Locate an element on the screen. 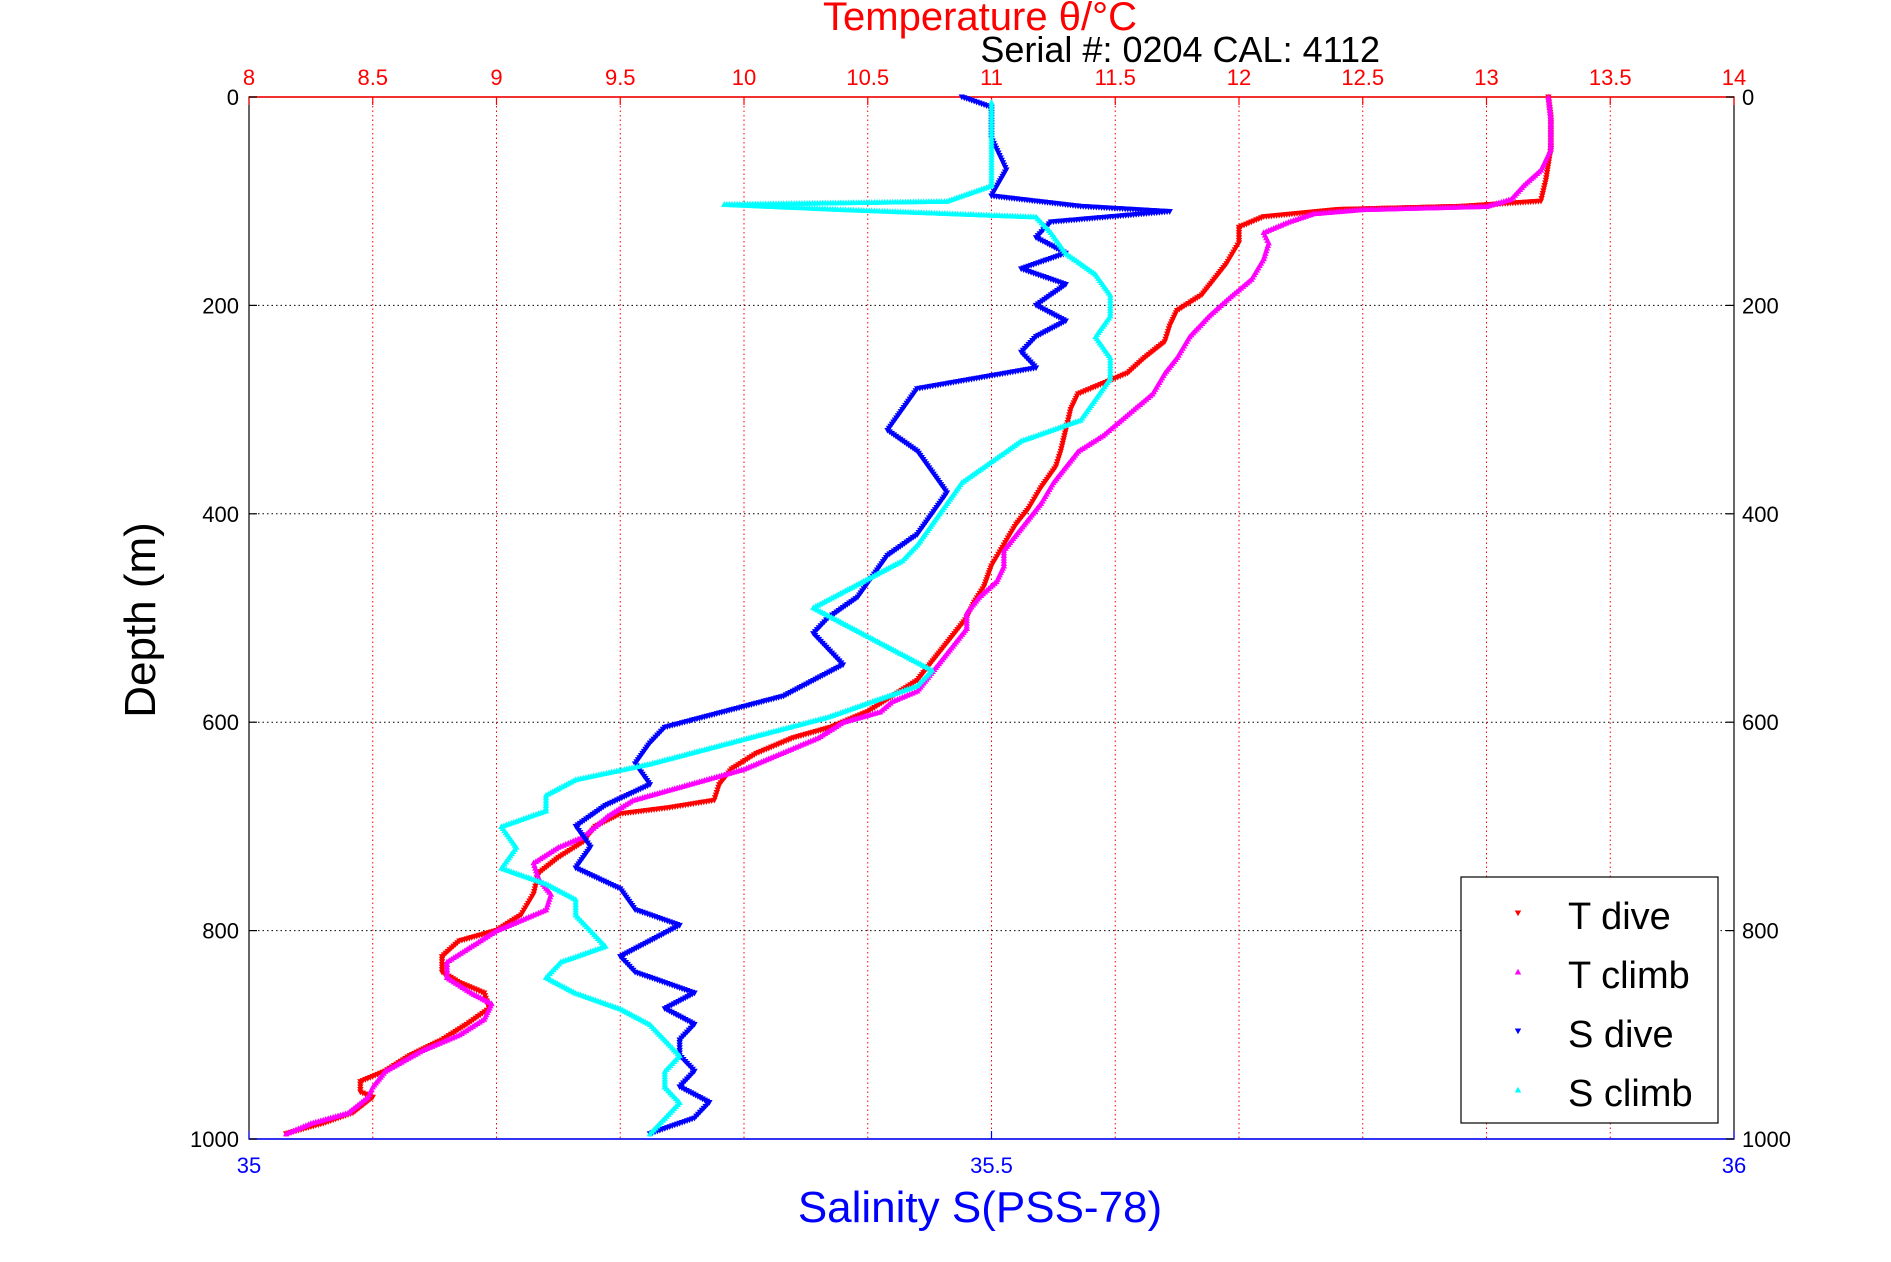 The height and width of the screenshot is (1262, 1891). right-tick-label: 0 is located at coordinates (1748, 97).